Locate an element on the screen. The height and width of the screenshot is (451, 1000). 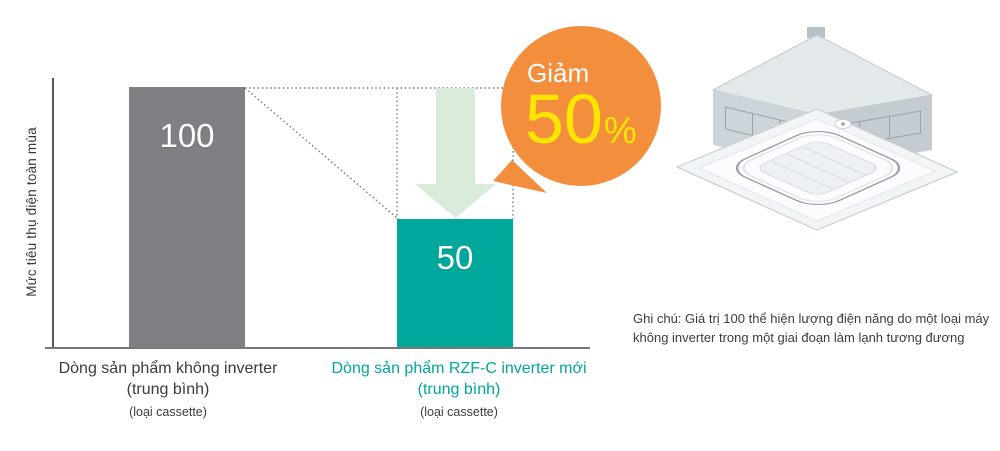
x-axis-line is located at coordinates (317, 348).